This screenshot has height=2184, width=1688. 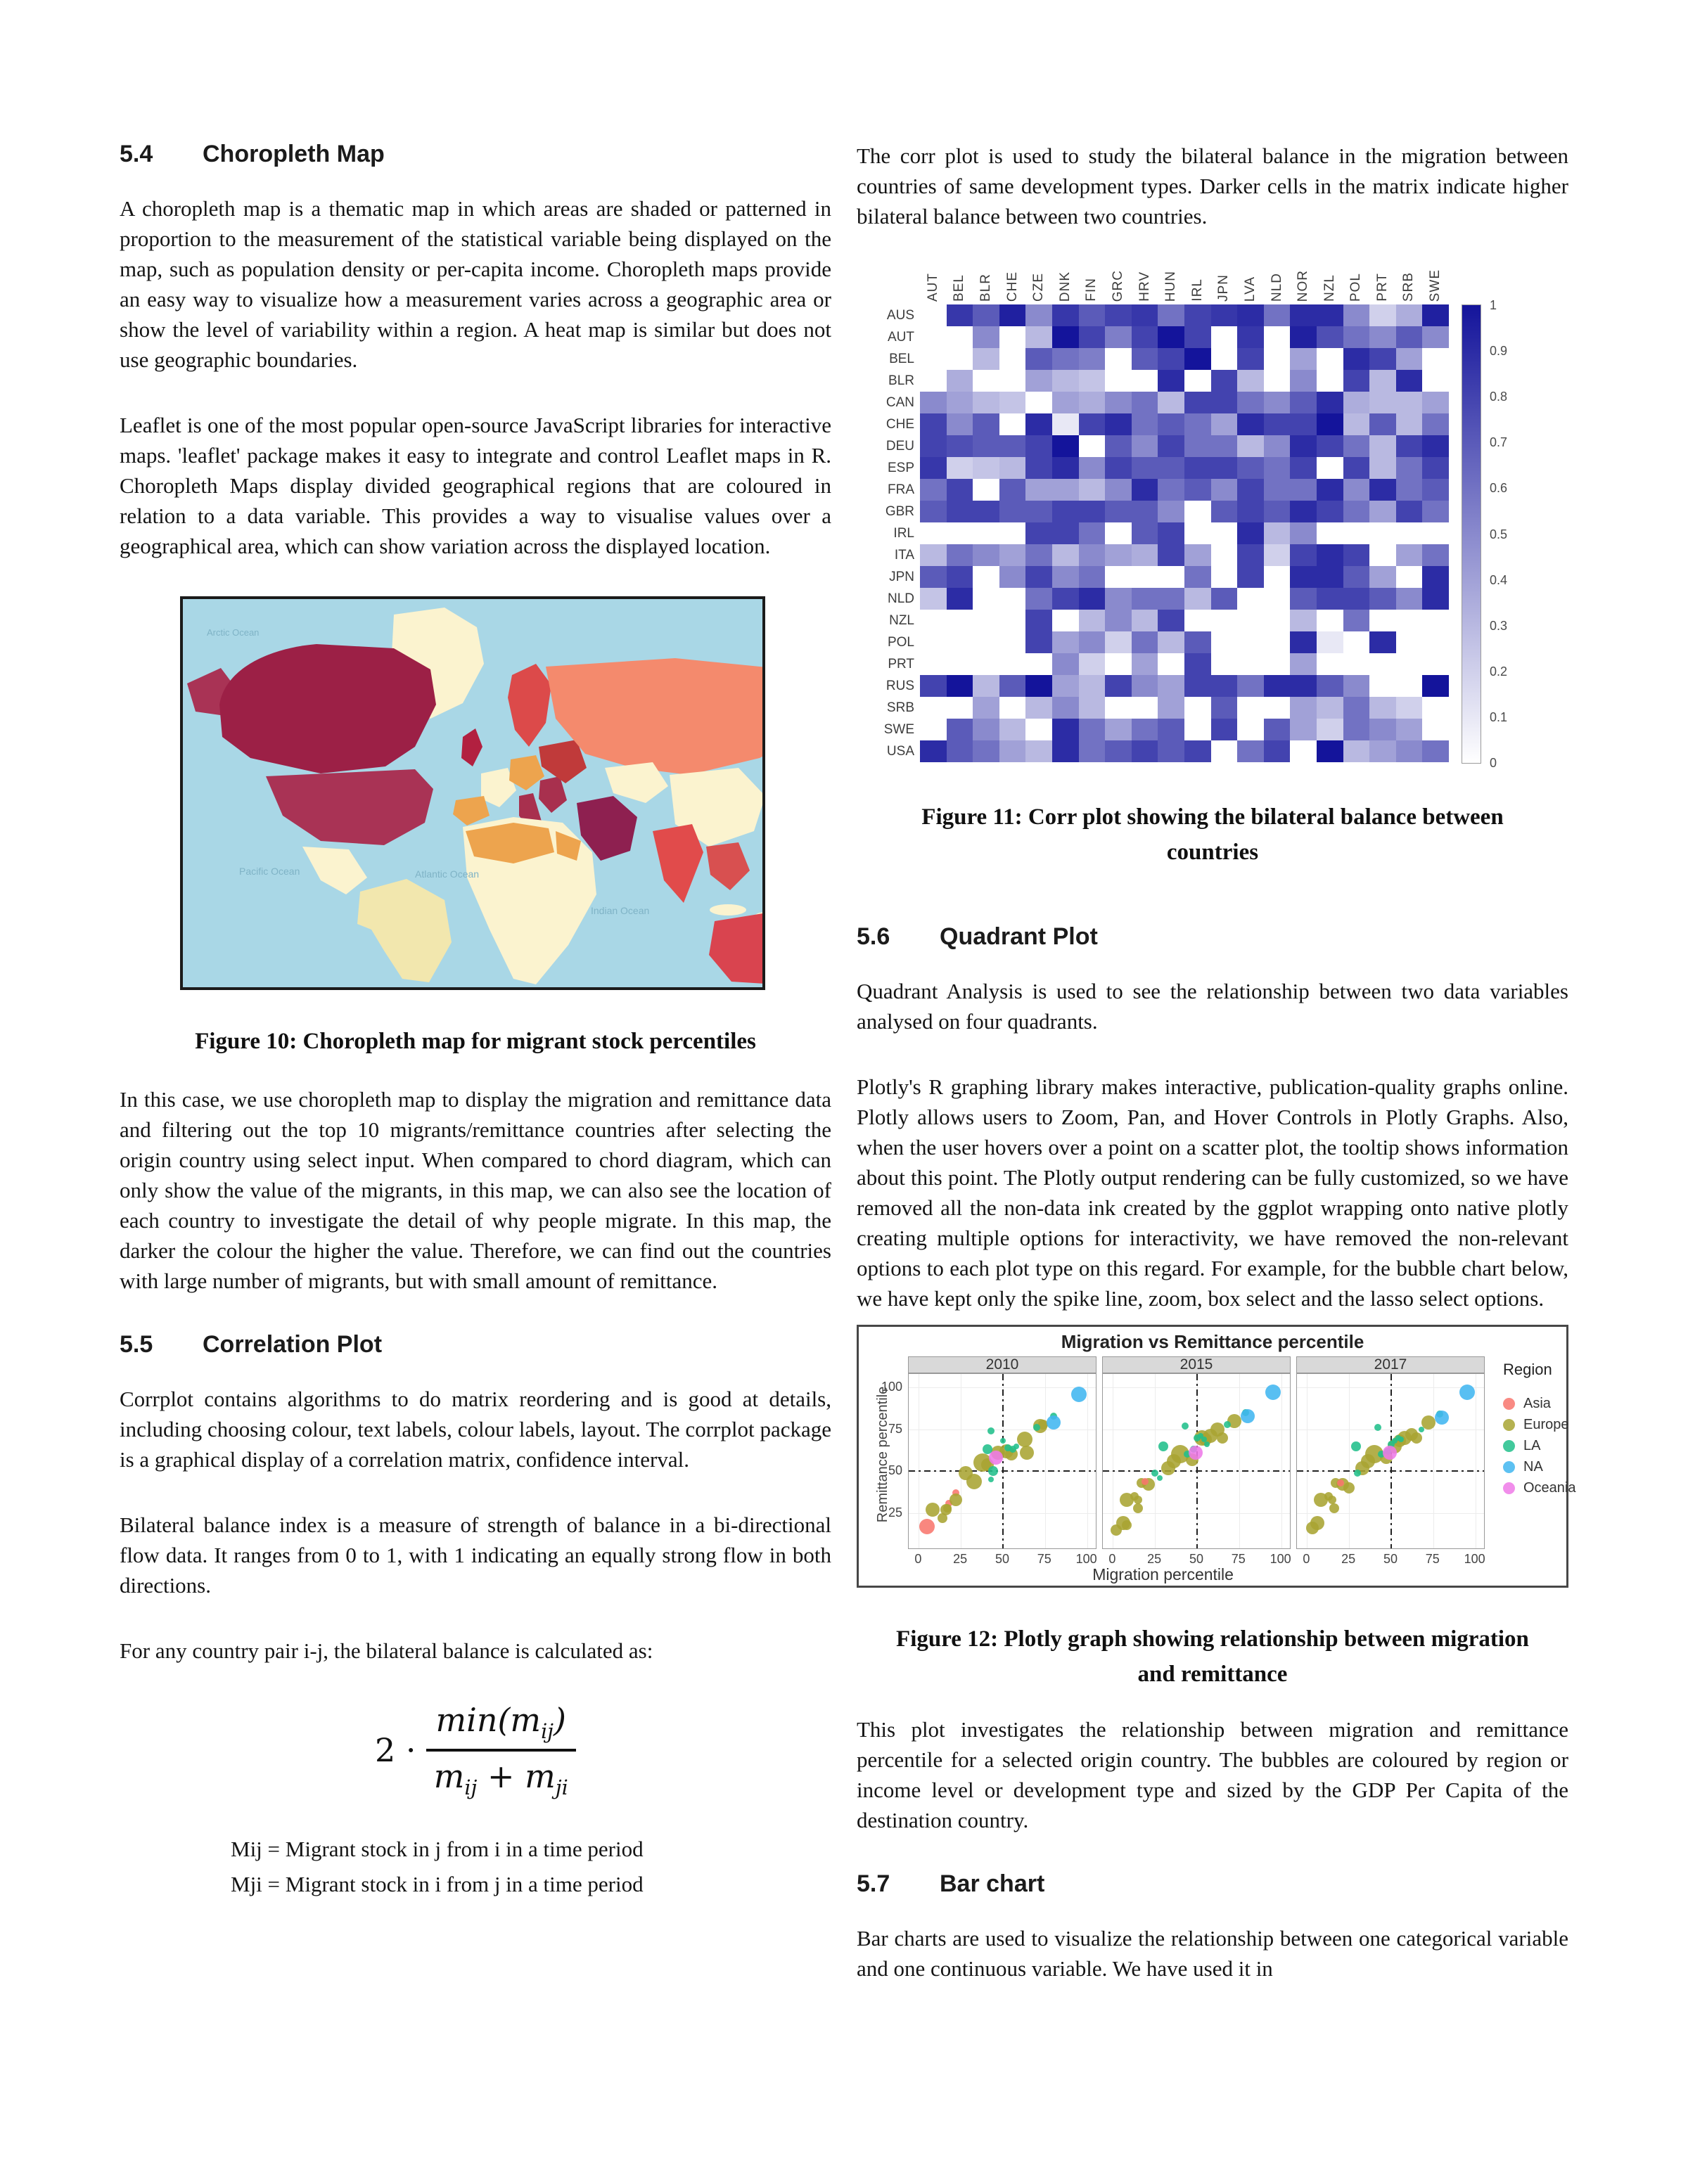 What do you see at coordinates (1039, 287) in the screenshot?
I see `heatmap-col-label: CZE` at bounding box center [1039, 287].